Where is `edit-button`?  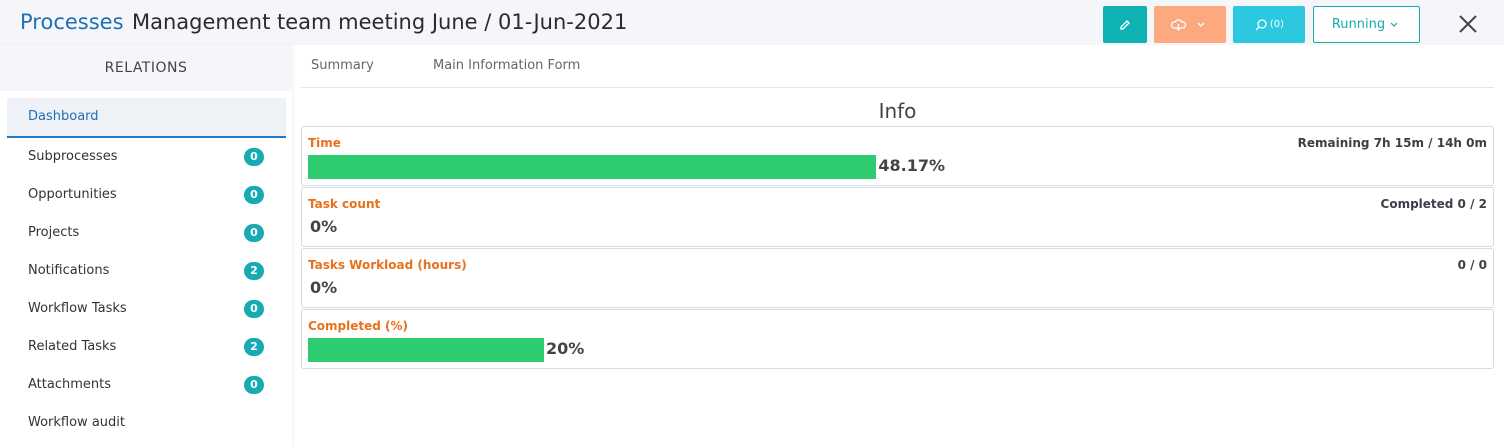
edit-button is located at coordinates (1125, 24).